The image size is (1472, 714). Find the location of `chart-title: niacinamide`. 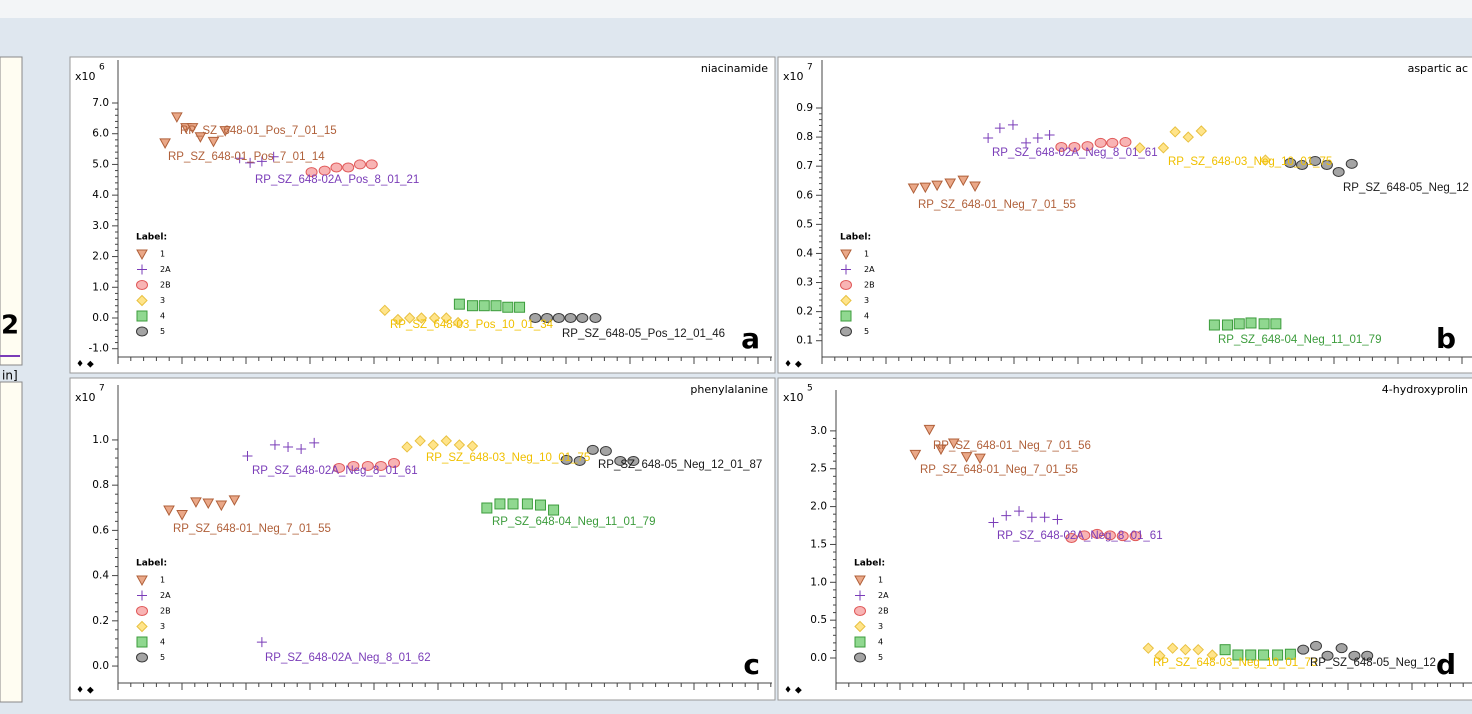

chart-title: niacinamide is located at coordinates (734, 68).